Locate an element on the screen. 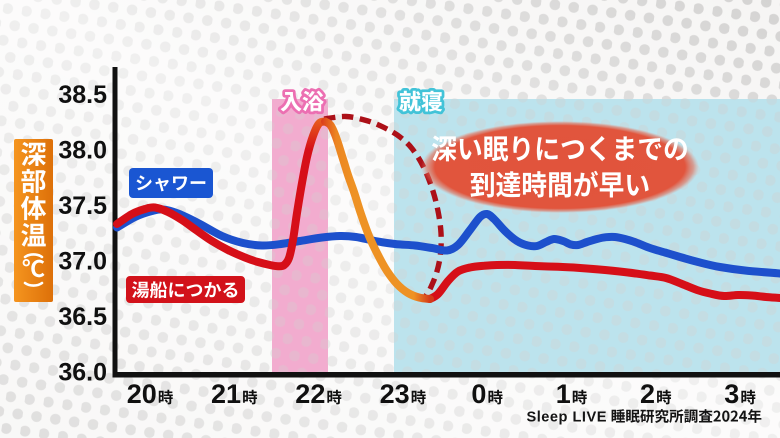 This screenshot has height=438, width=780. svg-text: 2 is located at coordinates (647, 394).